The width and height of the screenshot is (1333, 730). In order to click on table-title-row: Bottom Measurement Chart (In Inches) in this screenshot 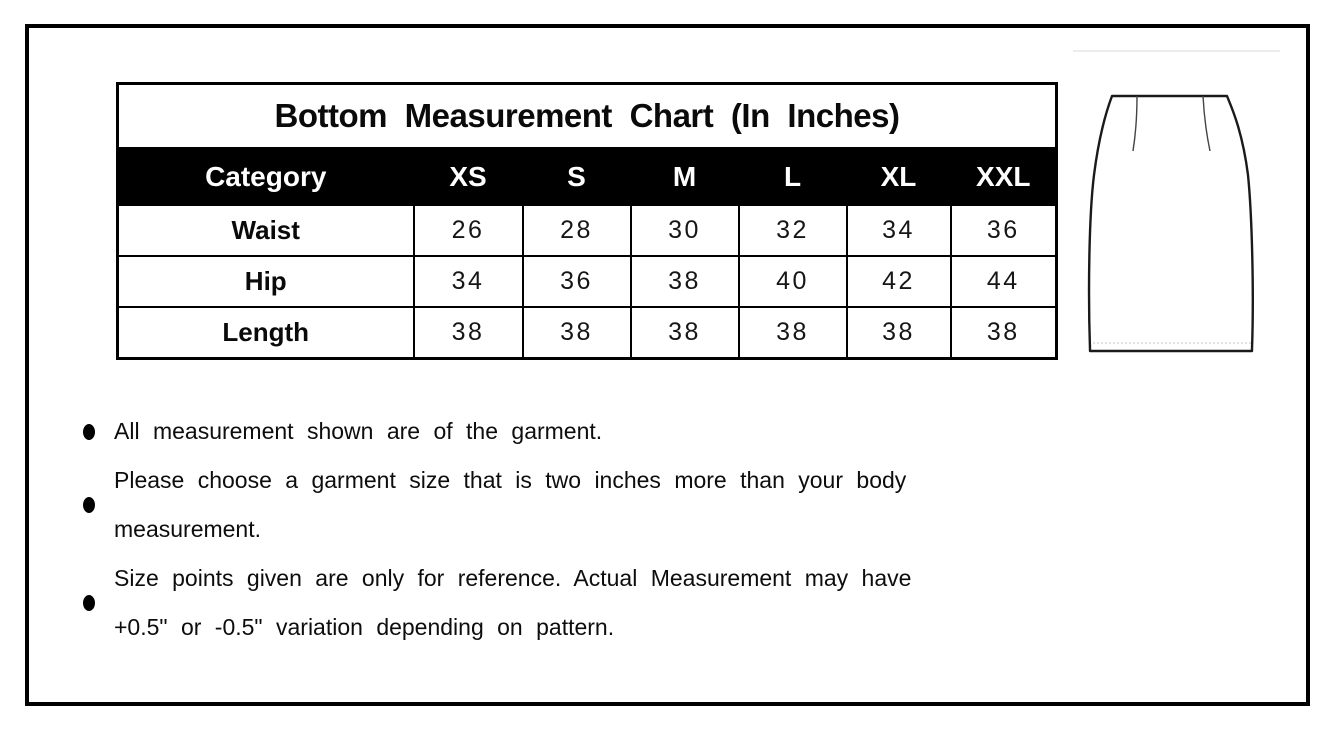, I will do `click(587, 115)`.